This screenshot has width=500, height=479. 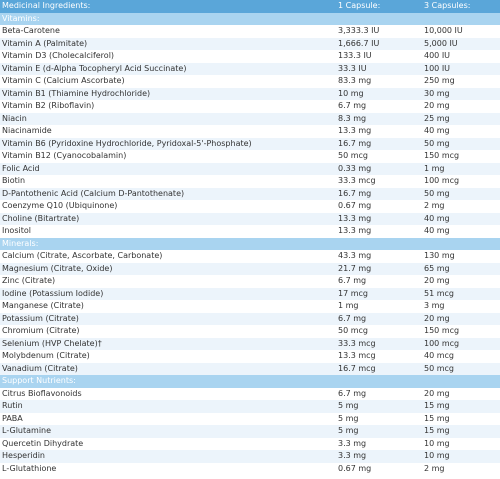 What do you see at coordinates (434, 205) in the screenshot?
I see `three-capsules-amount: 2 mg` at bounding box center [434, 205].